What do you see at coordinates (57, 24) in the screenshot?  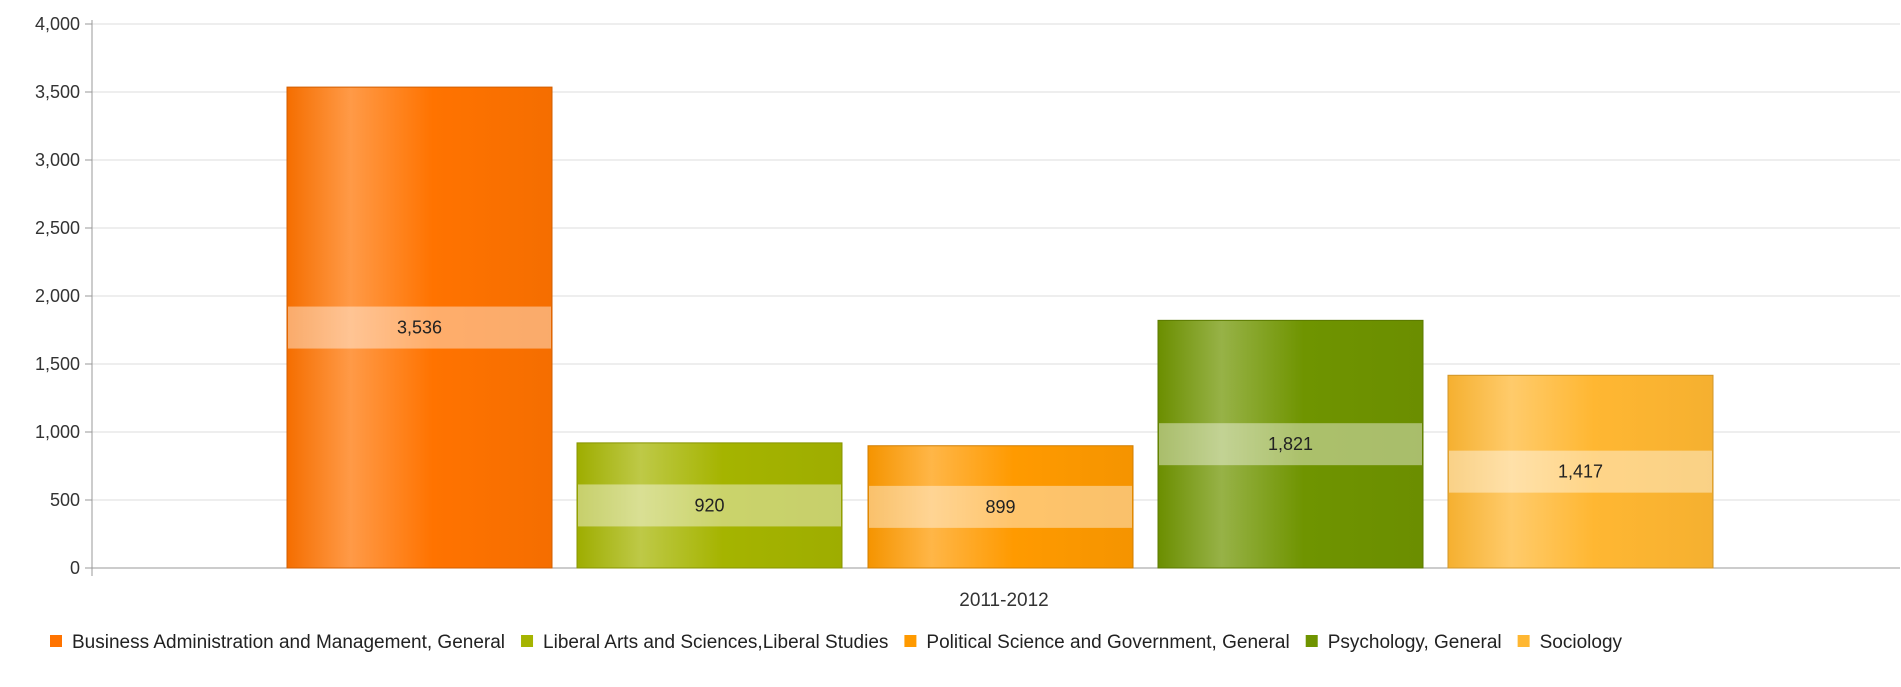 I see `y-tick-label: 4,000` at bounding box center [57, 24].